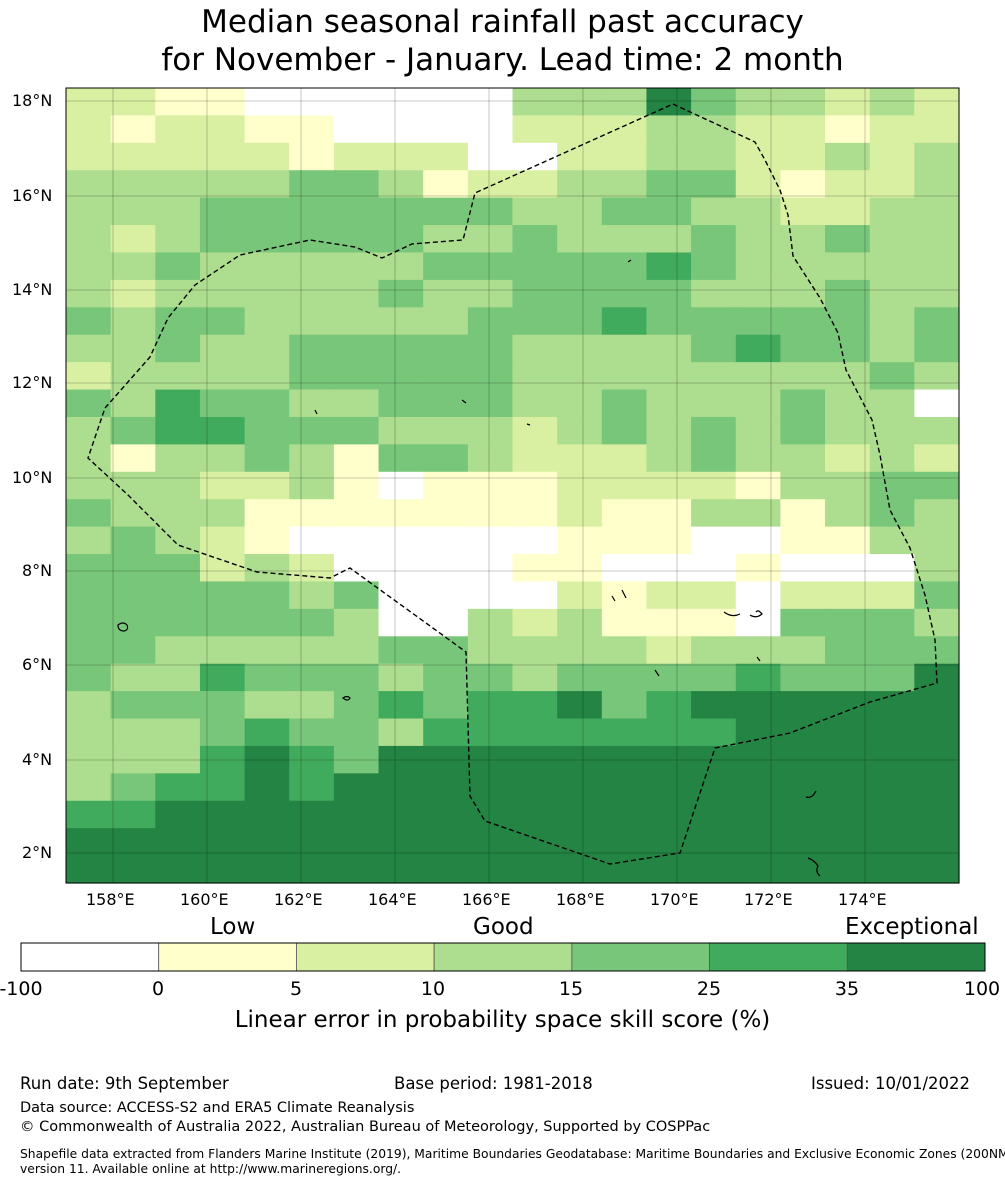 This screenshot has width=1005, height=1185. What do you see at coordinates (674, 899) in the screenshot?
I see `lon-label-170e: 170°E` at bounding box center [674, 899].